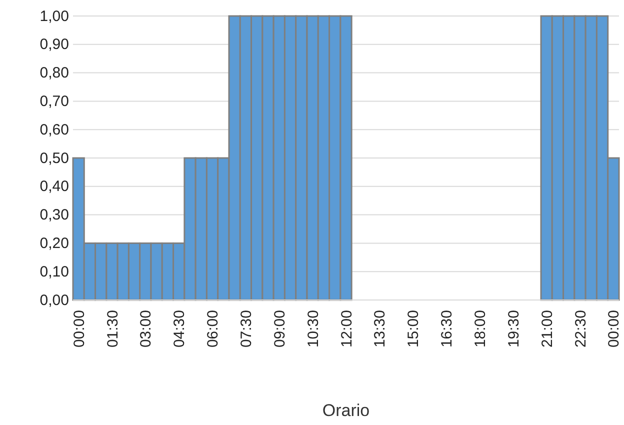 The height and width of the screenshot is (425, 624). I want to click on x-tick-label: 04:30, so click(179, 329).